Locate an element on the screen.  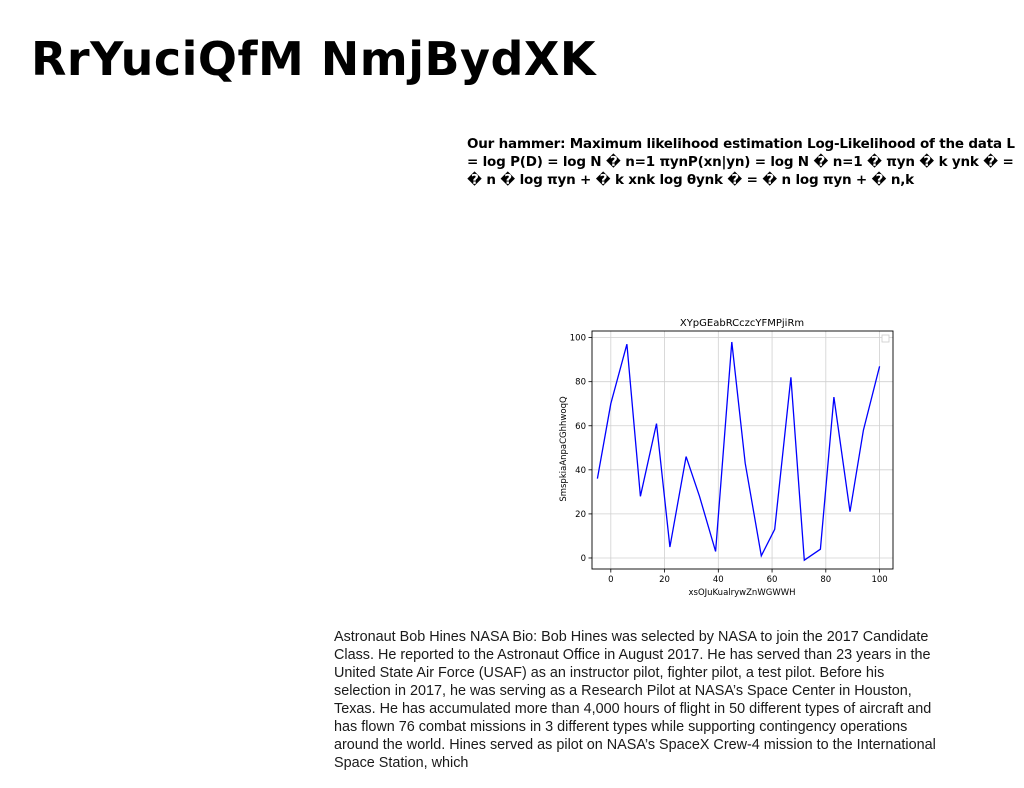
series-line is located at coordinates (738, 451).